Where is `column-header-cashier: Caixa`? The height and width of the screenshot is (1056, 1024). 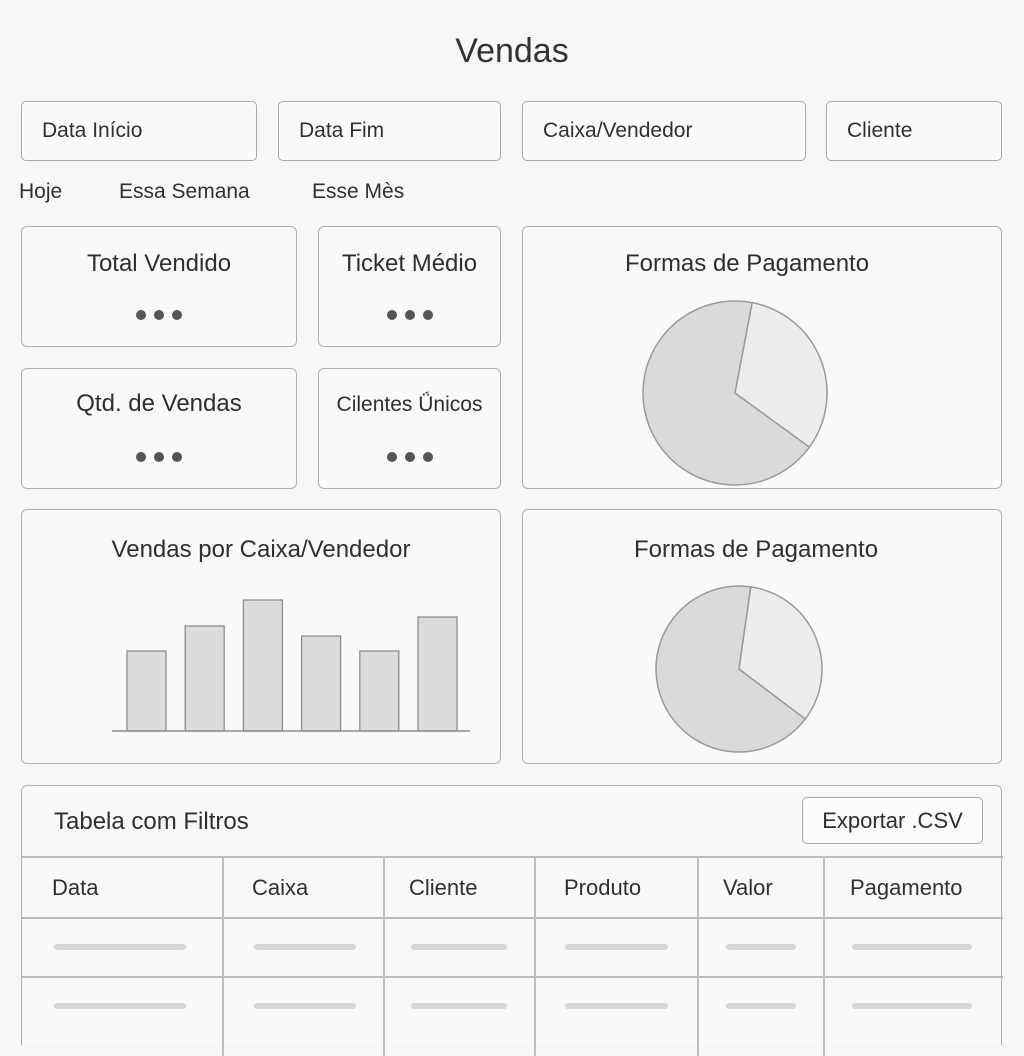 column-header-cashier: Caixa is located at coordinates (280, 887).